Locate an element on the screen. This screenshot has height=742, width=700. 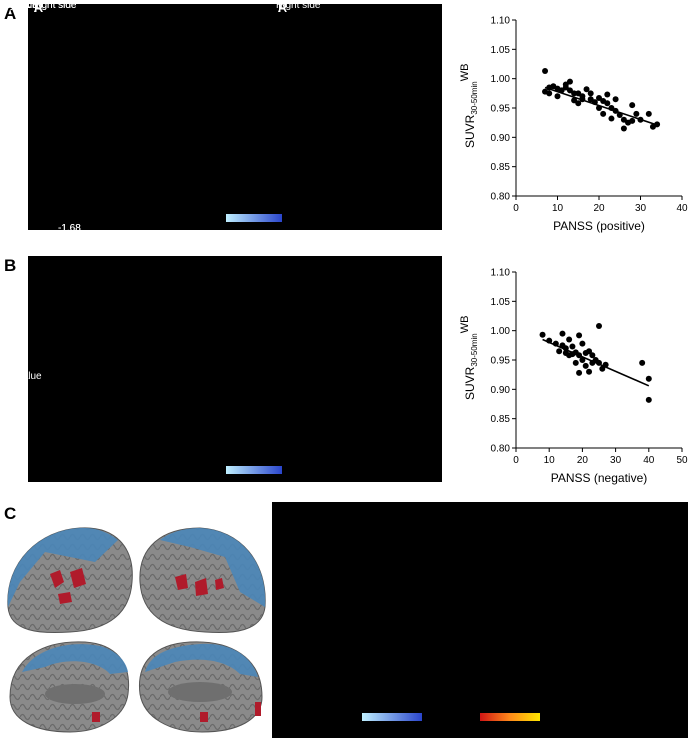
sagittal-coord-label: -8 is located at coordinates (19, 5).